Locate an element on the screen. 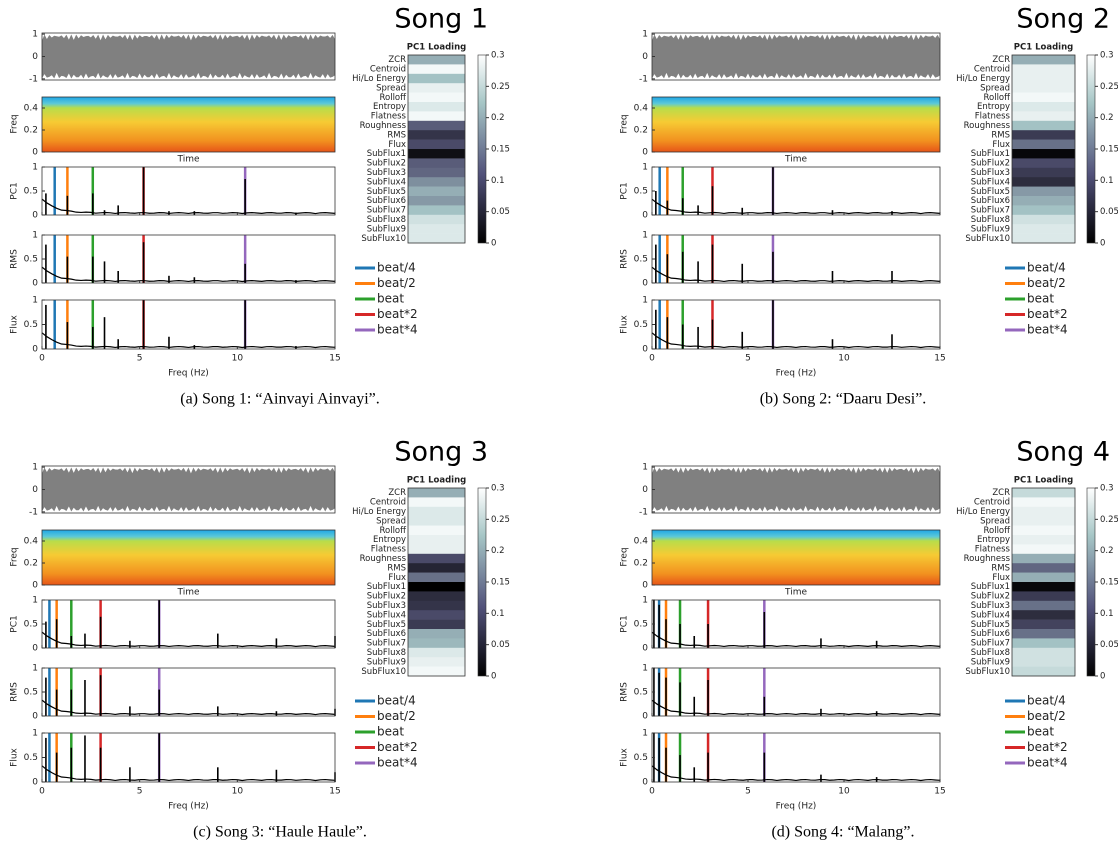  y-axis-label: Freq is located at coordinates (625, 556).